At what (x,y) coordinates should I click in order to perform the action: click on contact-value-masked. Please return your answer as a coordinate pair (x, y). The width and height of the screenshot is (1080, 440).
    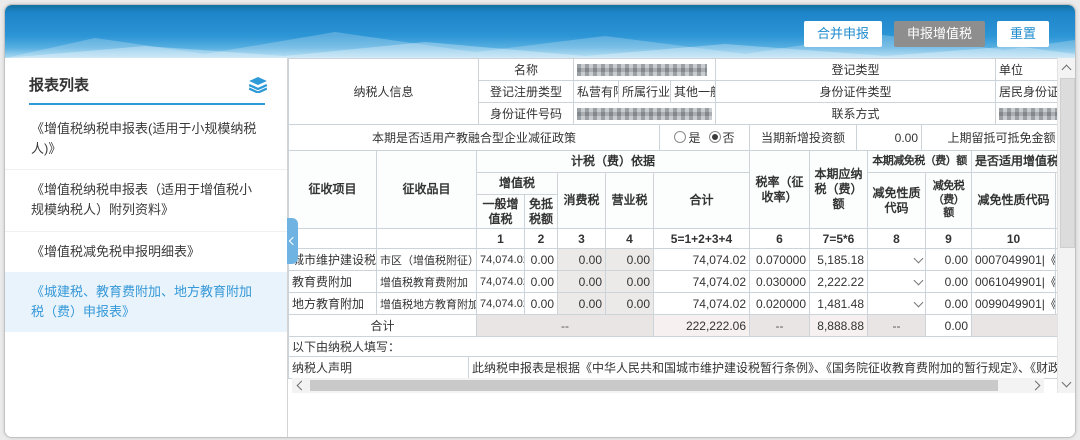
    Looking at the image, I should click on (1026, 113).